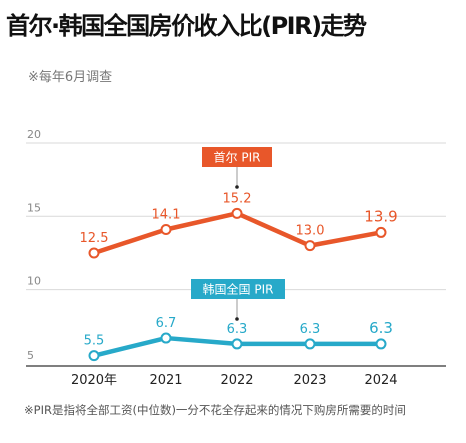 The image size is (466, 443). I want to click on data-label: 12.5, so click(94, 238).